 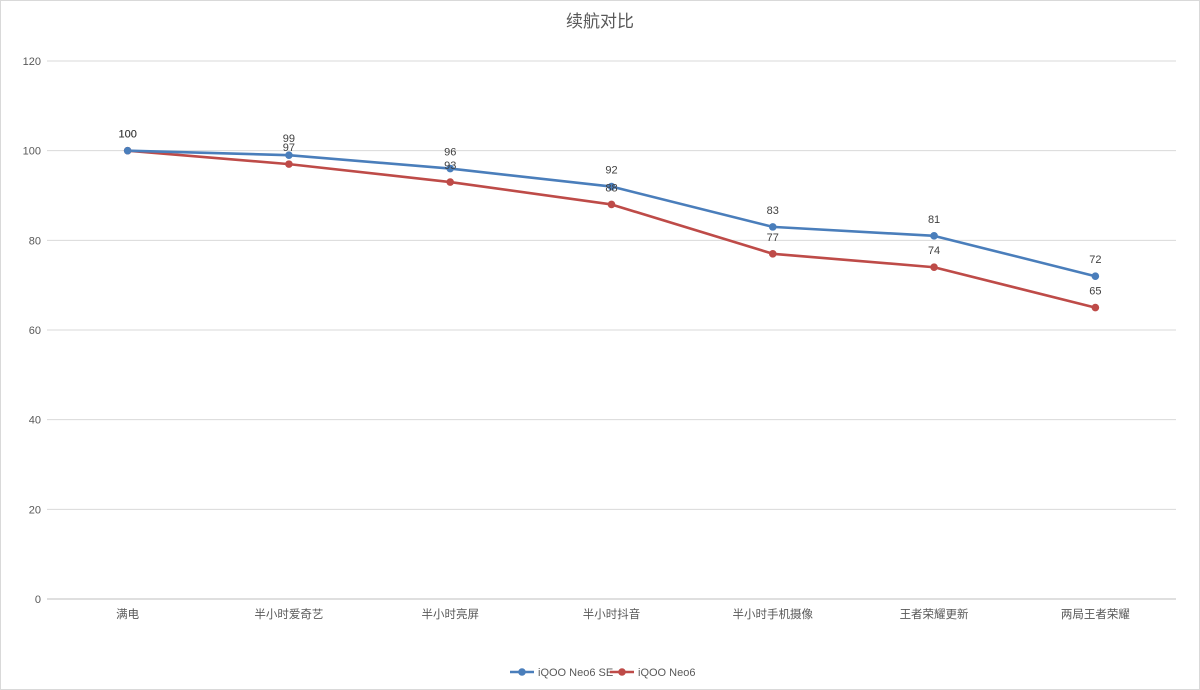 I want to click on legend-label: iQOO Neo6, so click(x=666, y=673).